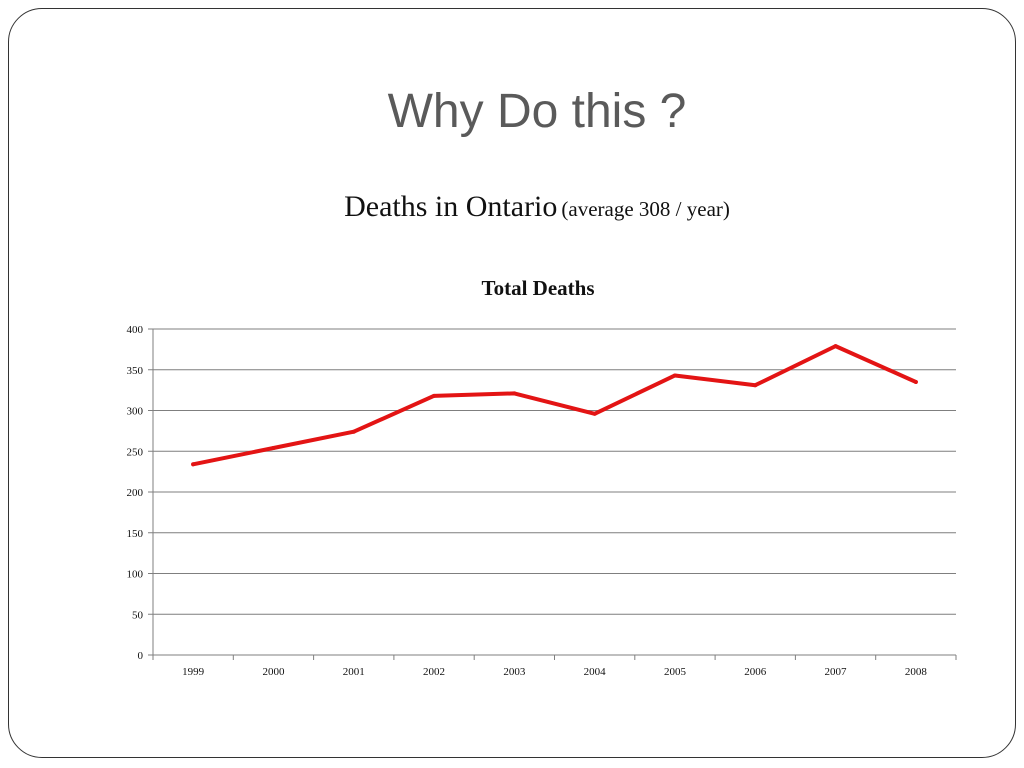 Image resolution: width=1024 pixels, height=768 pixels. I want to click on y-tick-label-400: 400, so click(135, 330).